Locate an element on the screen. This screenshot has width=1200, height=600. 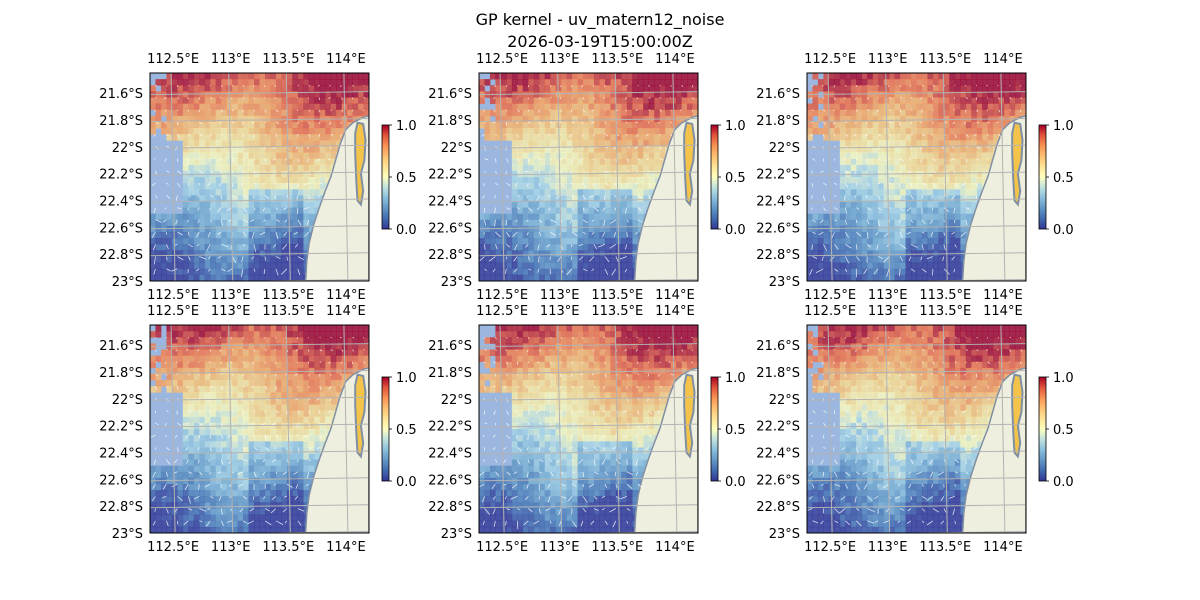
colorbar-tick-label: 1.0 is located at coordinates (406, 126).